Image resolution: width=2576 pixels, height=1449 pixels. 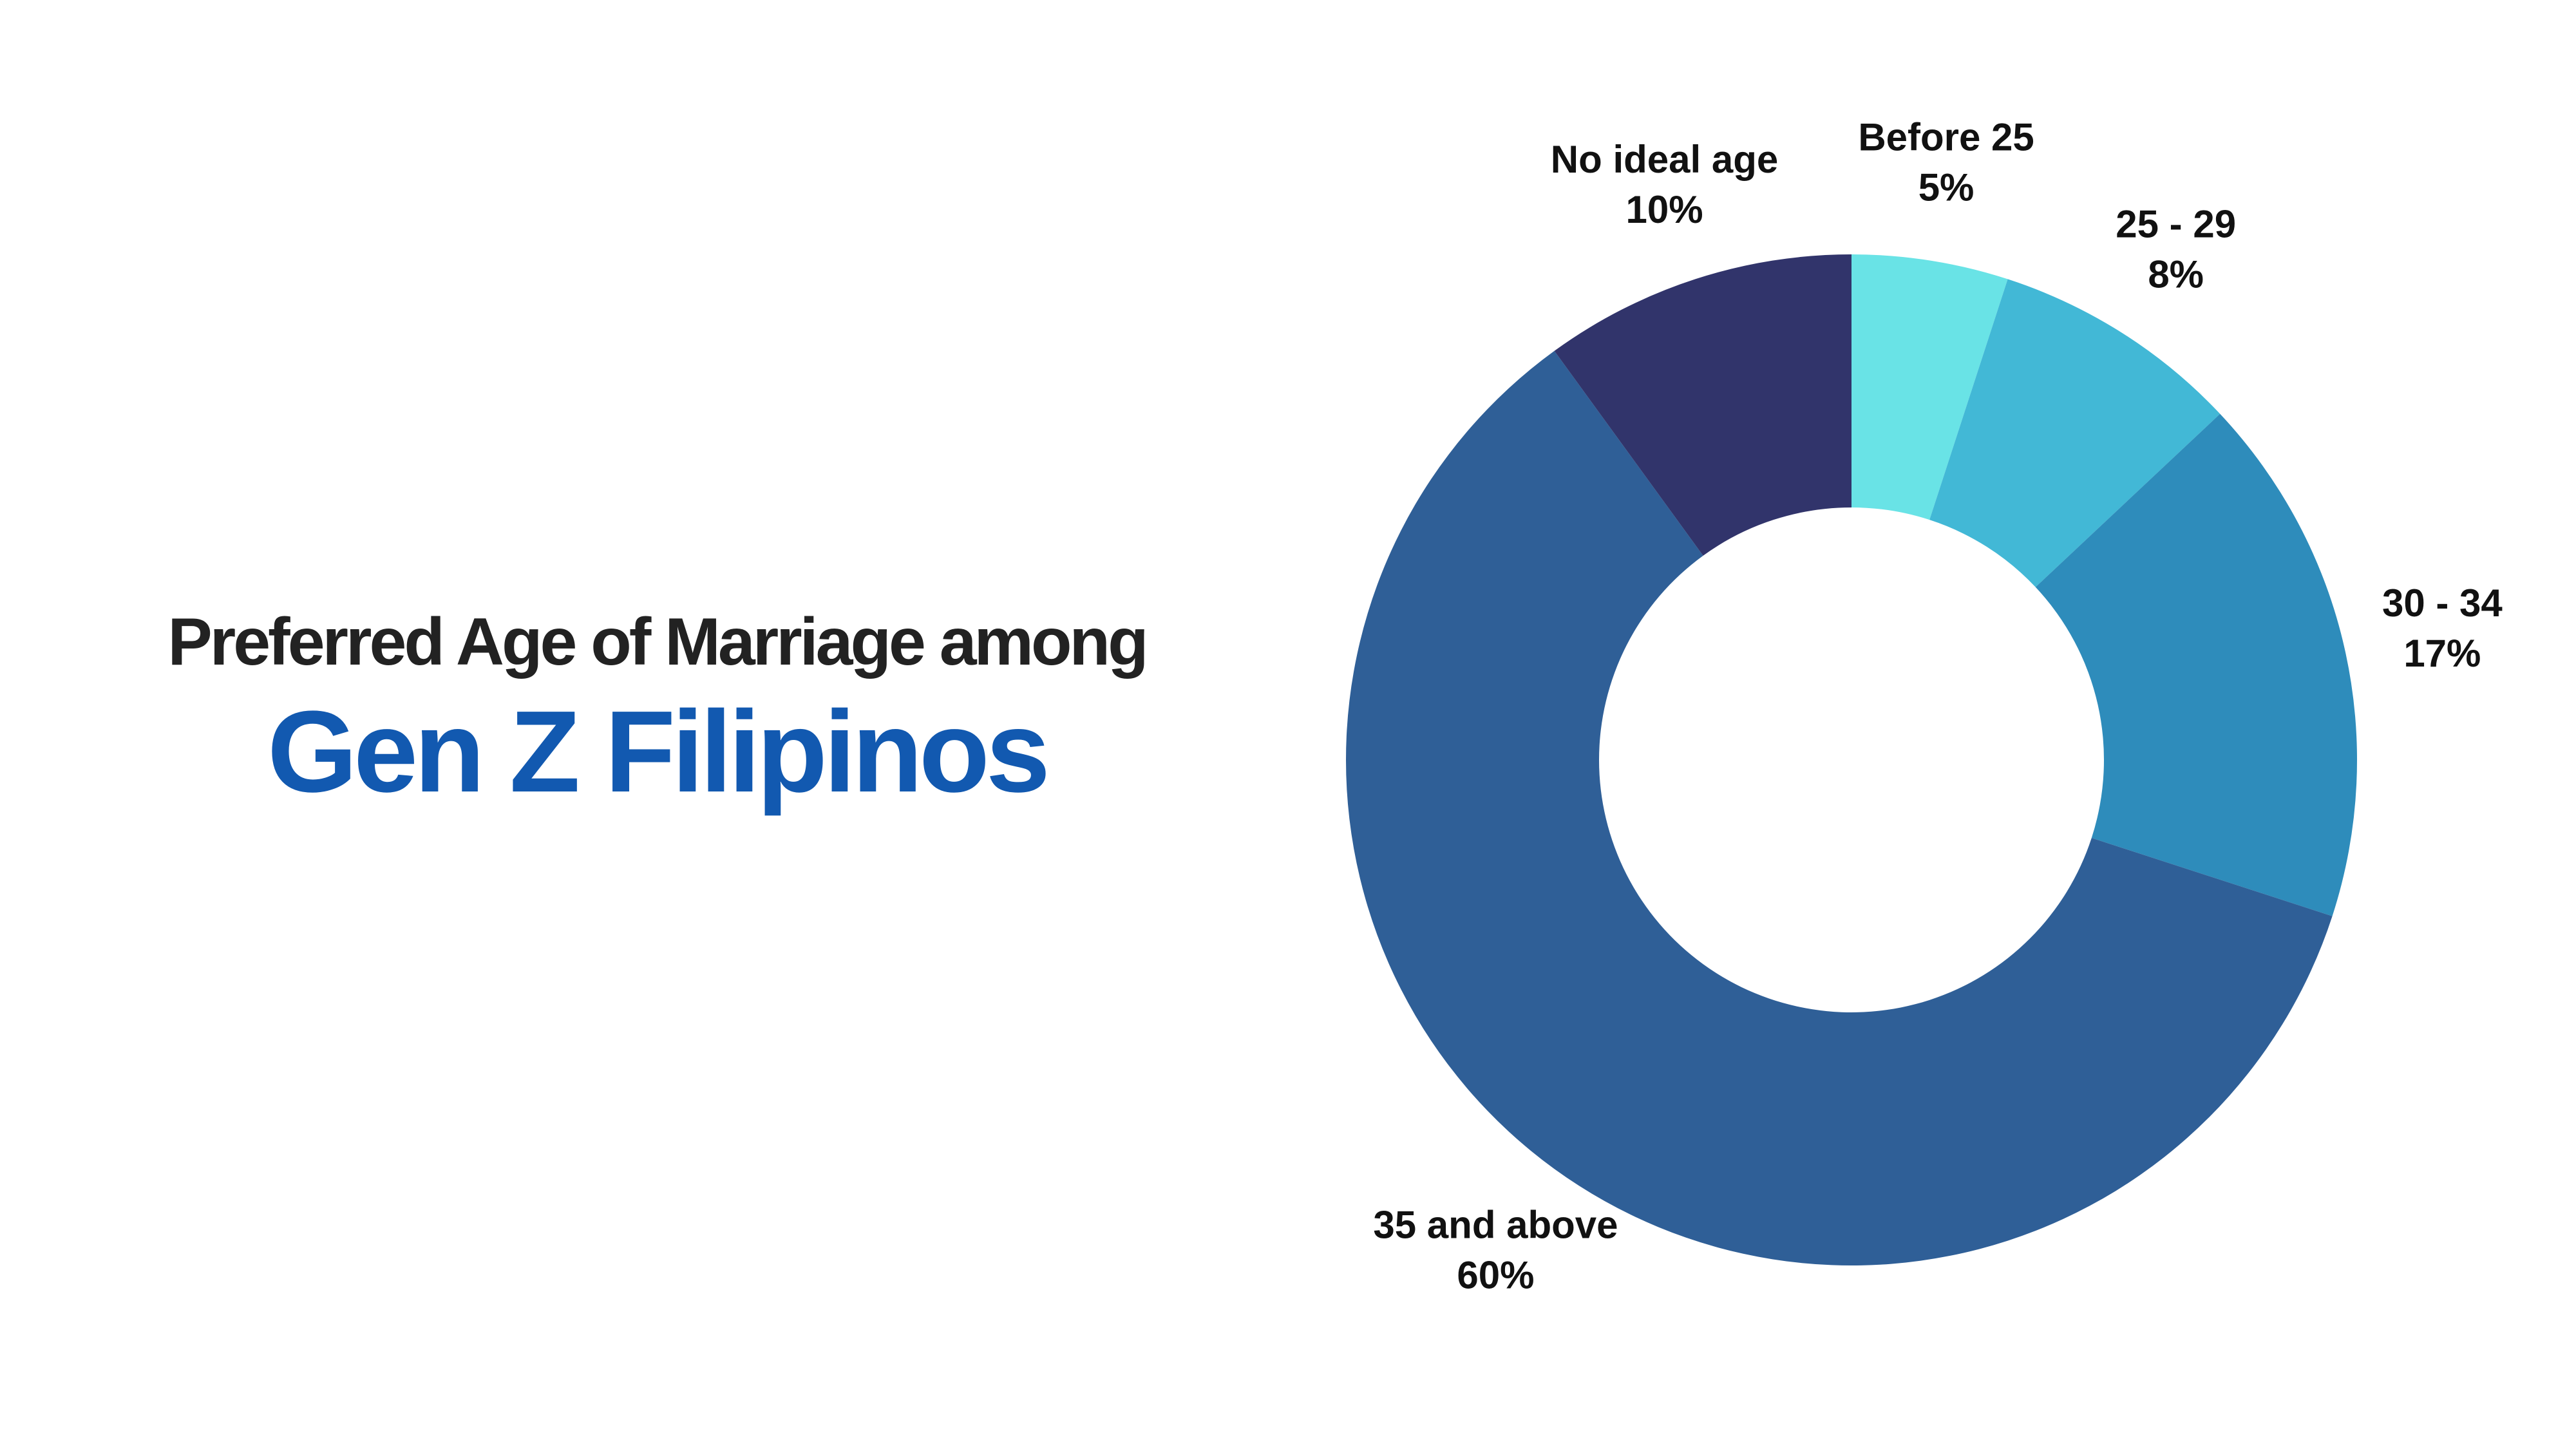 I want to click on value-label: 60%, so click(x=1496, y=1274).